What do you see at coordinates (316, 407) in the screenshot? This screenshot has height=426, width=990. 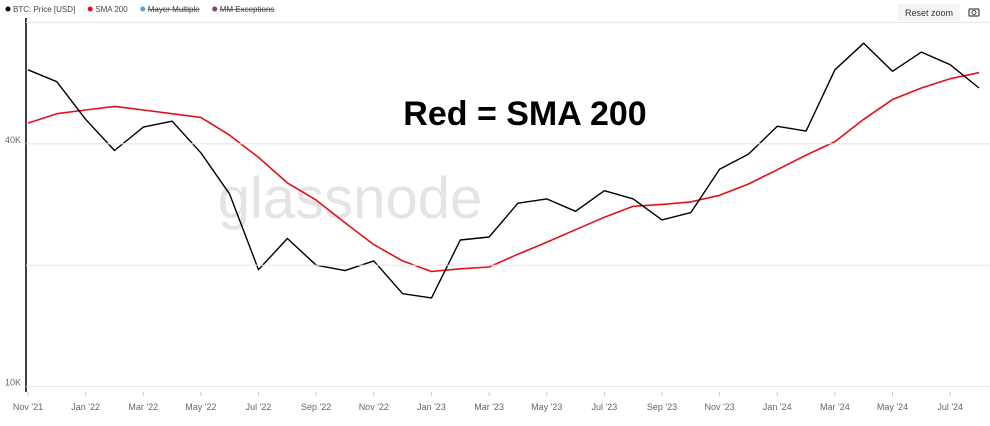 I see `x-tick-label: Sep '22` at bounding box center [316, 407].